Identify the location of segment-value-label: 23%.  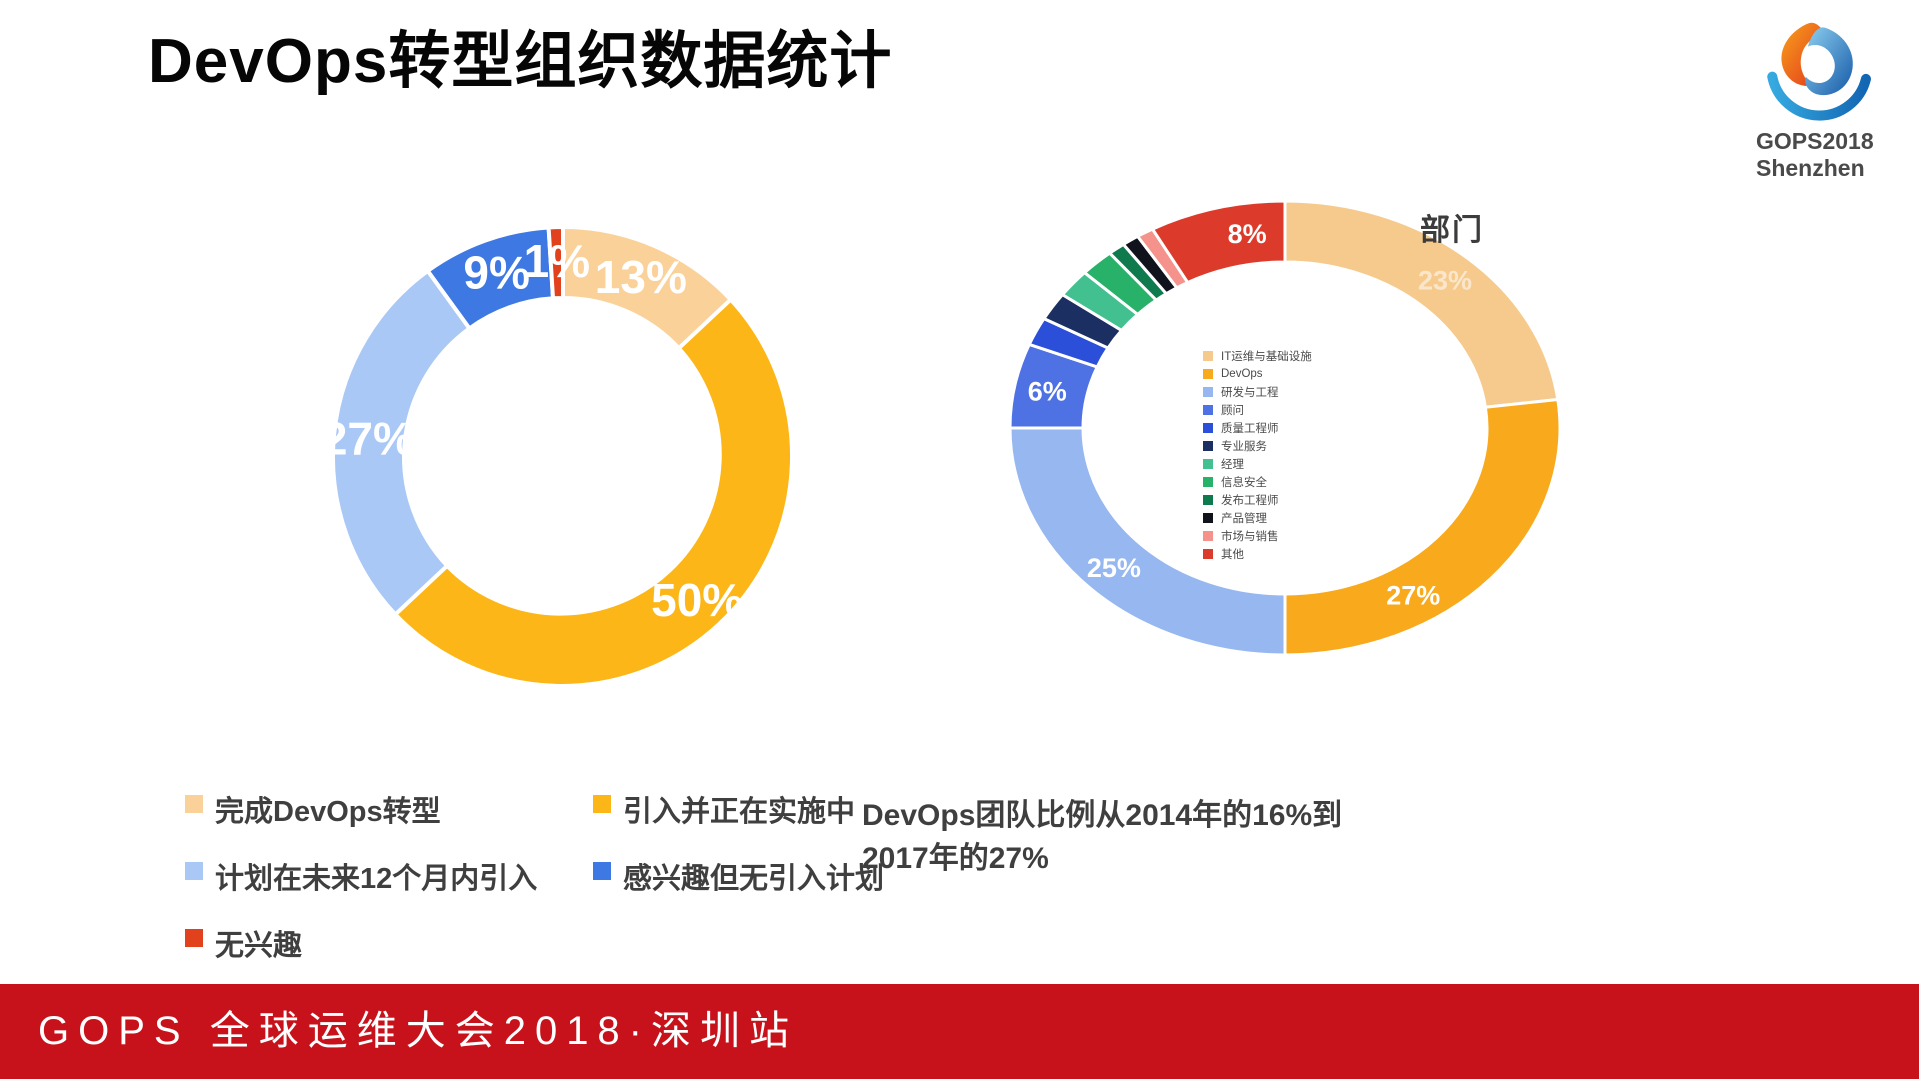
(1445, 281).